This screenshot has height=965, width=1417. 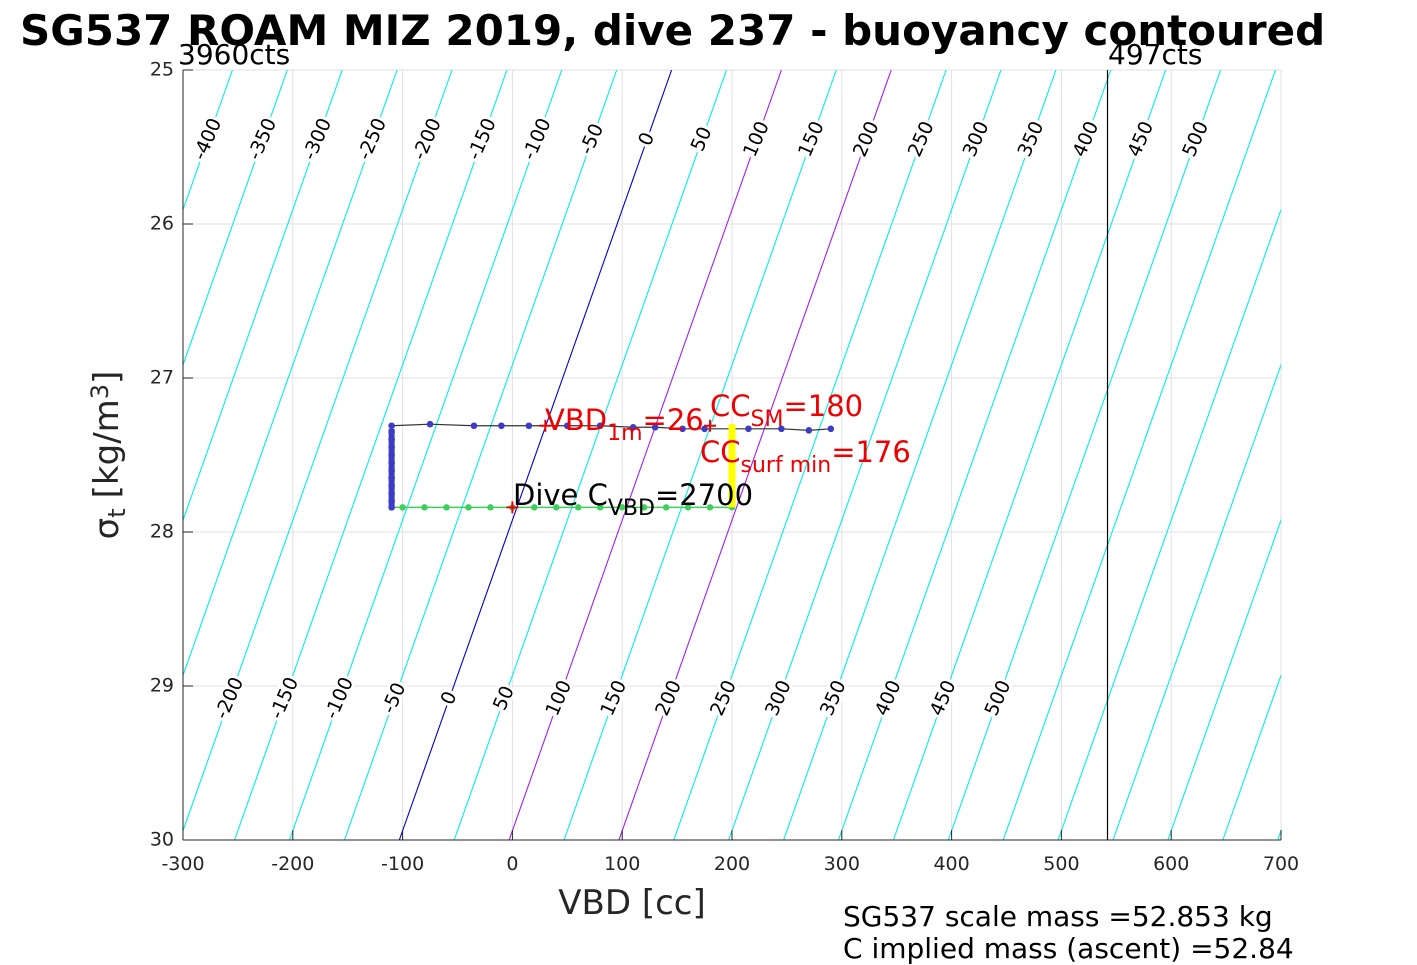 I want to click on x-tick-label: 700, so click(x=1281, y=864).